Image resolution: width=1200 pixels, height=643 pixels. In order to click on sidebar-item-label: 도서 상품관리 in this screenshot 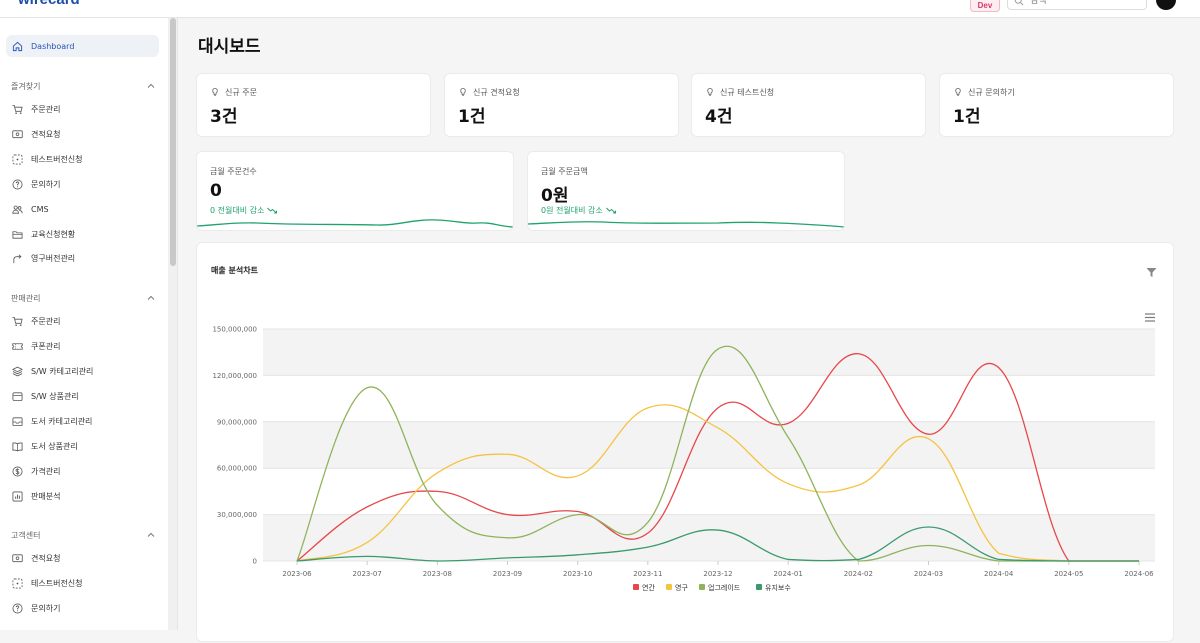, I will do `click(54, 446)`.